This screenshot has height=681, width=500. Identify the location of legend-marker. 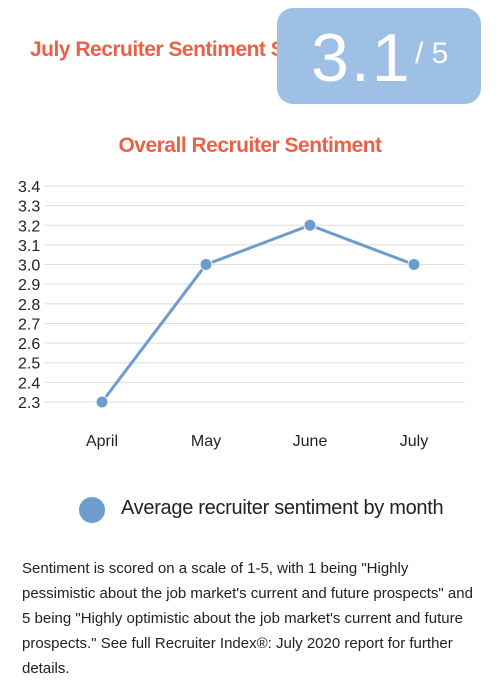
(92, 510).